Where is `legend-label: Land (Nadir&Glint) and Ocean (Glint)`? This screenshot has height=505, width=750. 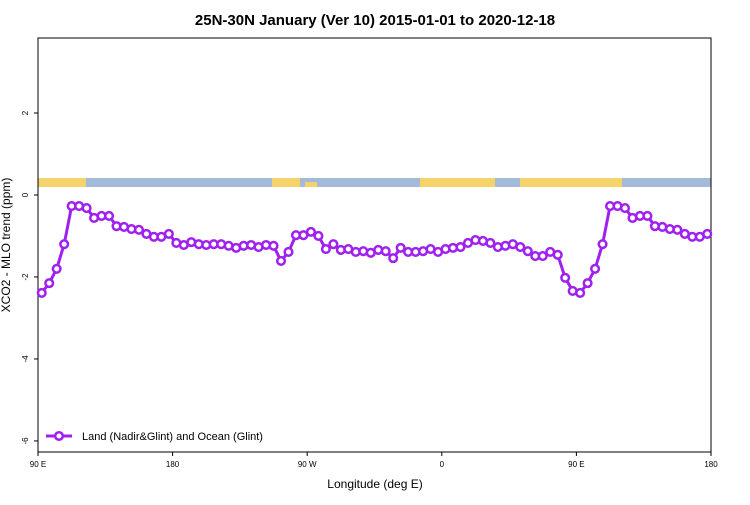
legend-label: Land (Nadir&Glint) and Ocean (Glint) is located at coordinates (172, 437).